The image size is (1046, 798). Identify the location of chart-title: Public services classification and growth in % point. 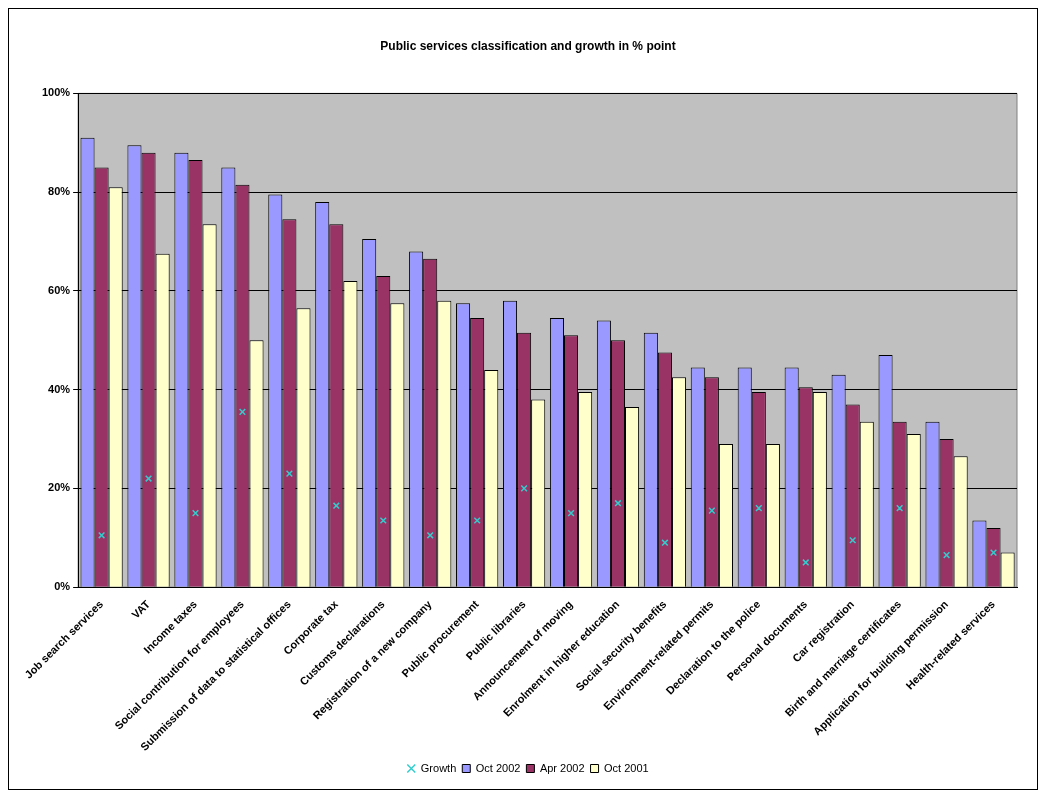
(528, 45).